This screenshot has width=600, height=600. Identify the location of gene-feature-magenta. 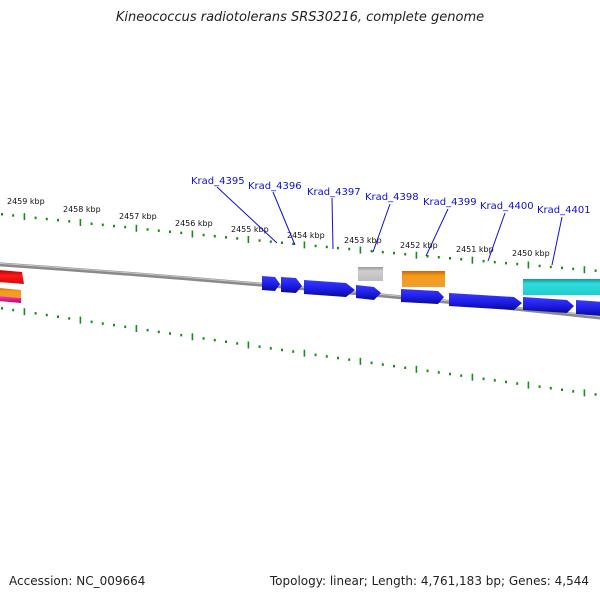
(10, 299).